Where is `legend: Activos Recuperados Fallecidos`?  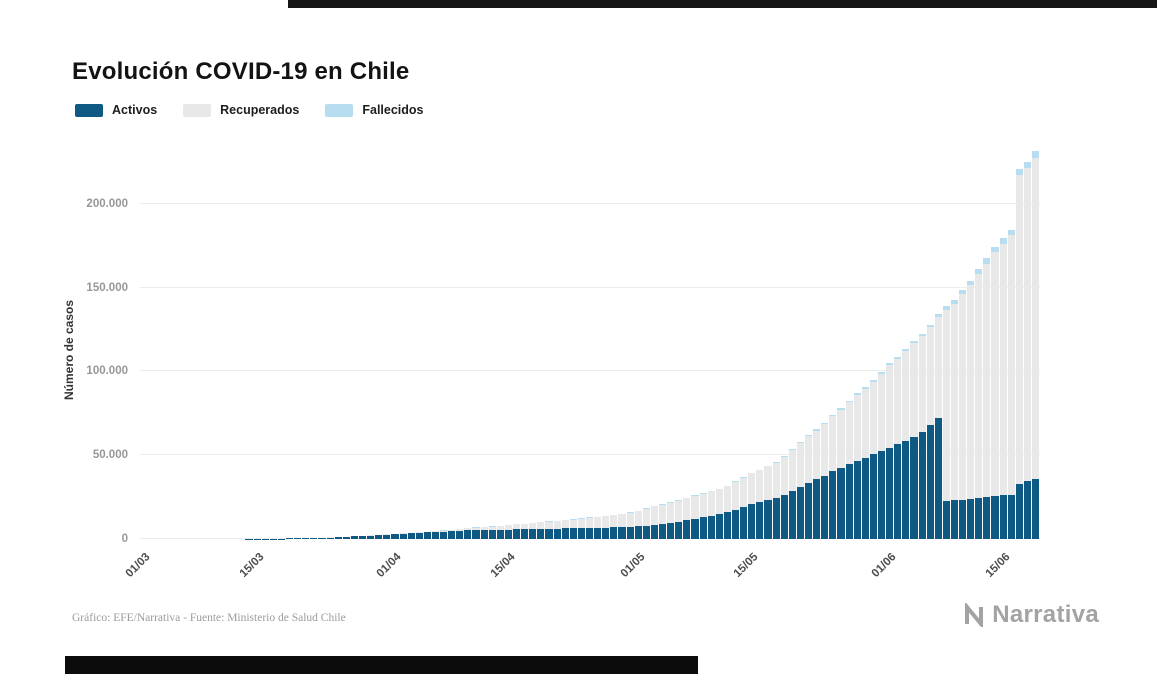
legend: Activos Recuperados Fallecidos is located at coordinates (249, 110).